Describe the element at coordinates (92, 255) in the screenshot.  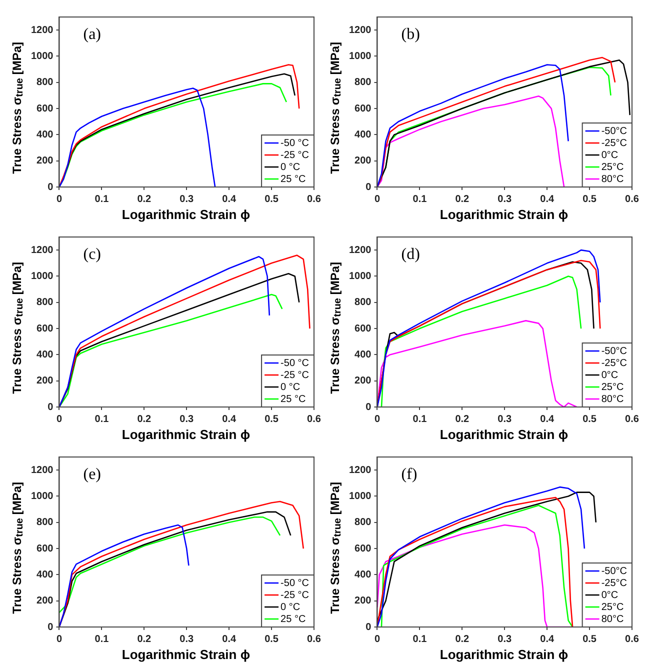
I see `annotation: (c)` at that location.